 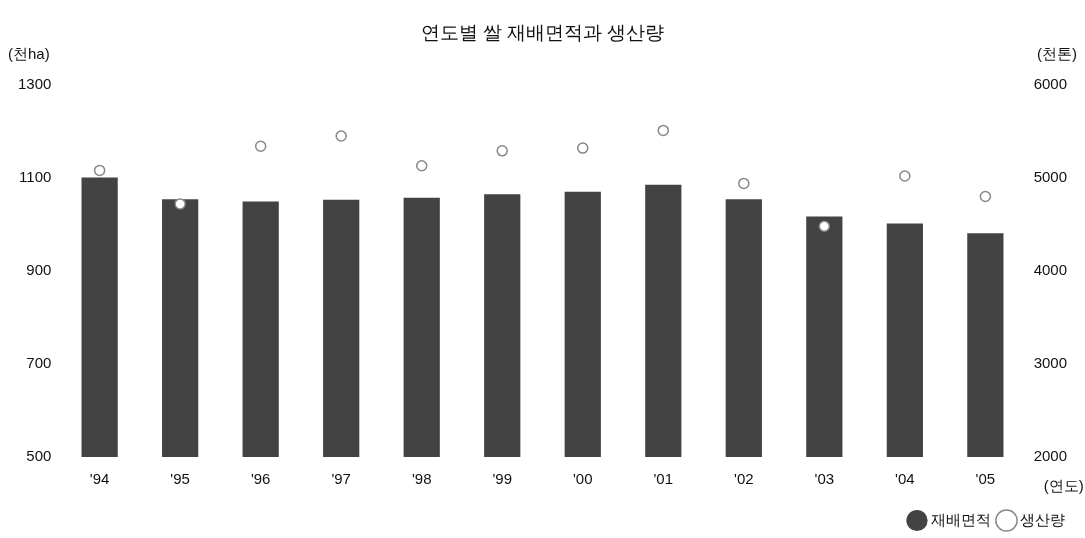 What do you see at coordinates (985, 479) in the screenshot?
I see `x-tick-label: '05` at bounding box center [985, 479].